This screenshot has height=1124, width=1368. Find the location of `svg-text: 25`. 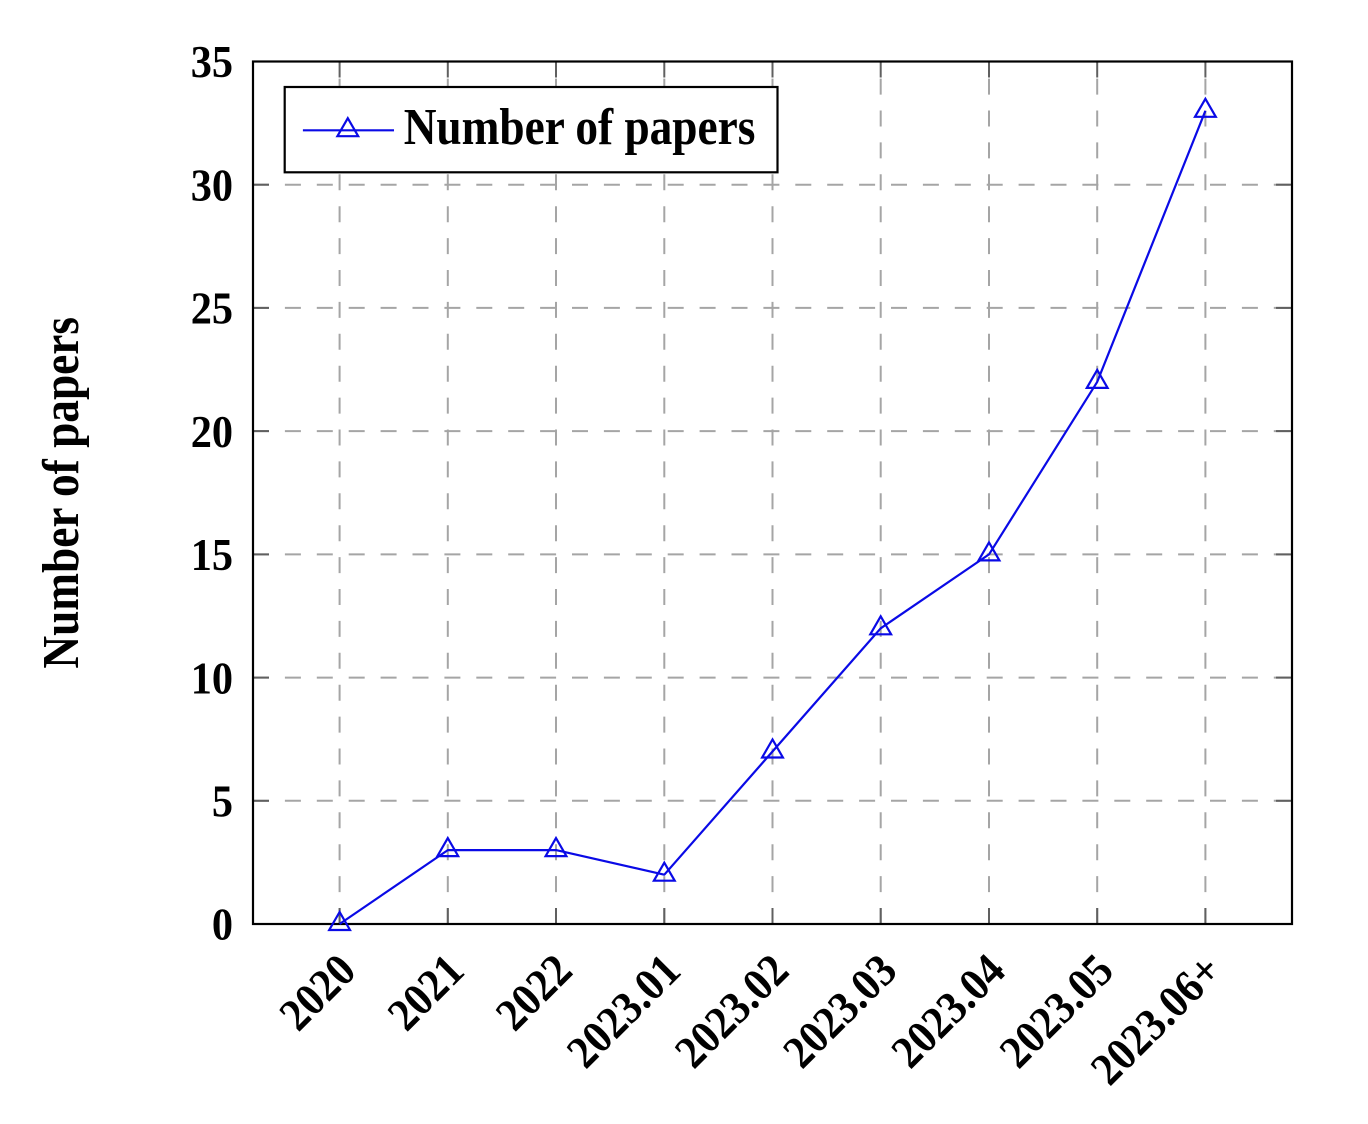

svg-text: 25 is located at coordinates (212, 308).